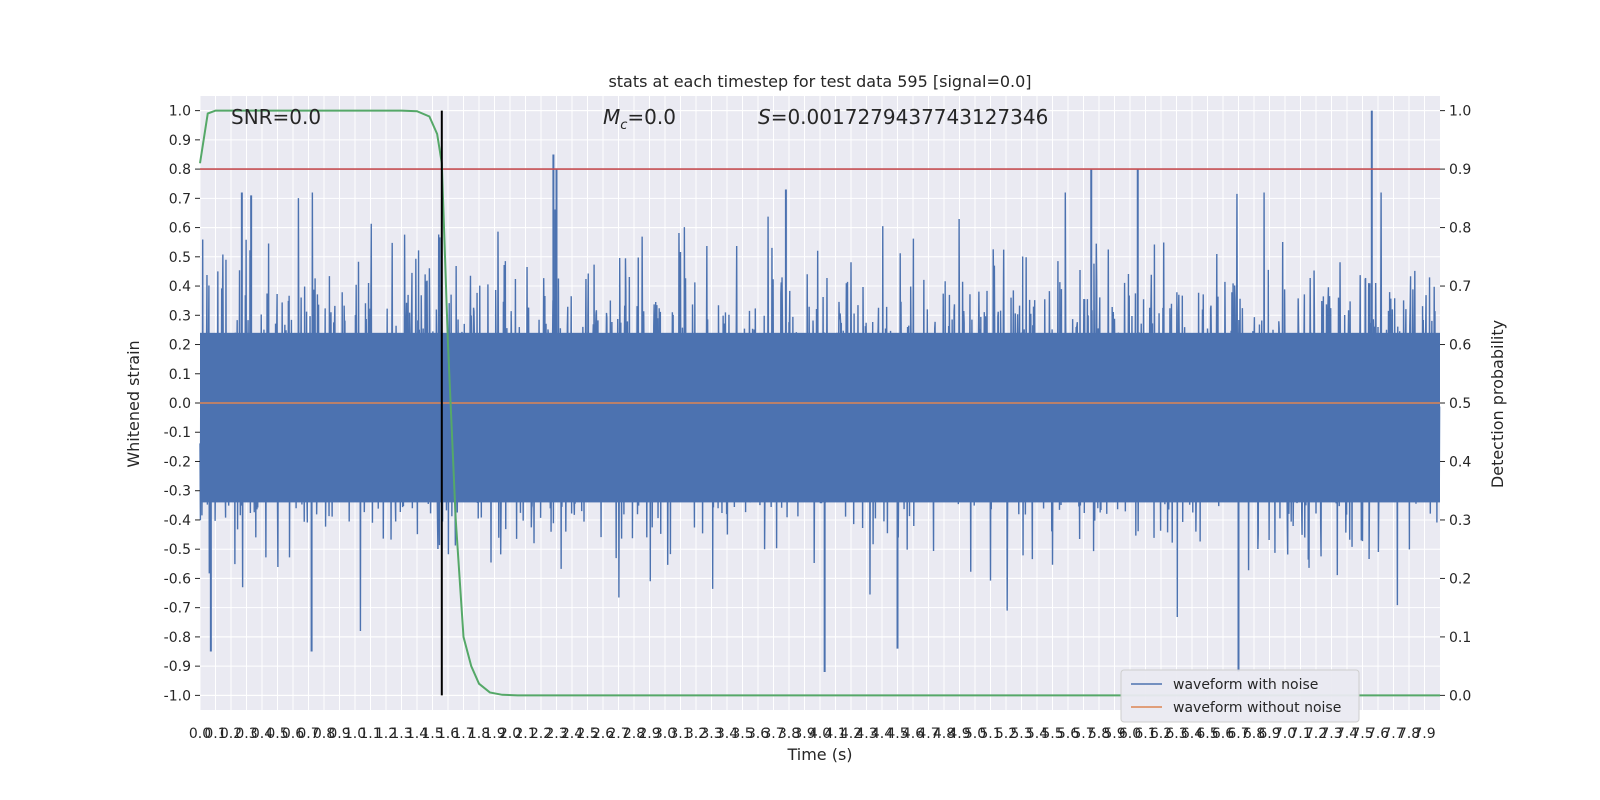 The image size is (1600, 800). Describe the element at coordinates (355, 734) in the screenshot. I see `x-tick-label: 1.0` at that location.